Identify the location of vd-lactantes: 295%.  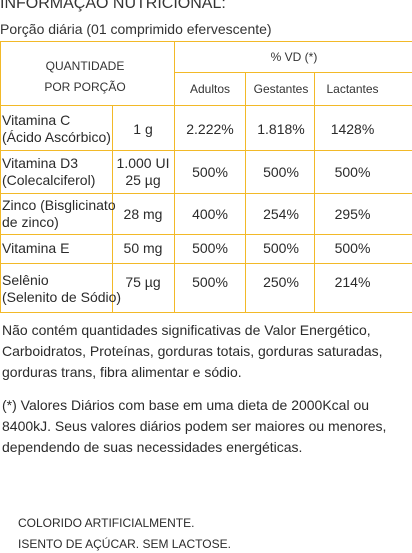
(352, 214).